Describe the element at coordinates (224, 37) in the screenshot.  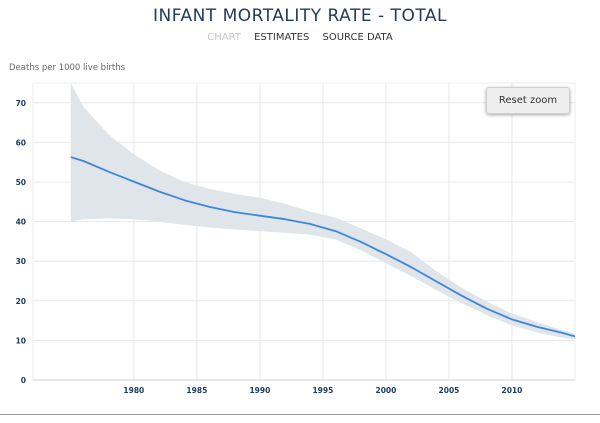
I see `tab-chart: CHART` at that location.